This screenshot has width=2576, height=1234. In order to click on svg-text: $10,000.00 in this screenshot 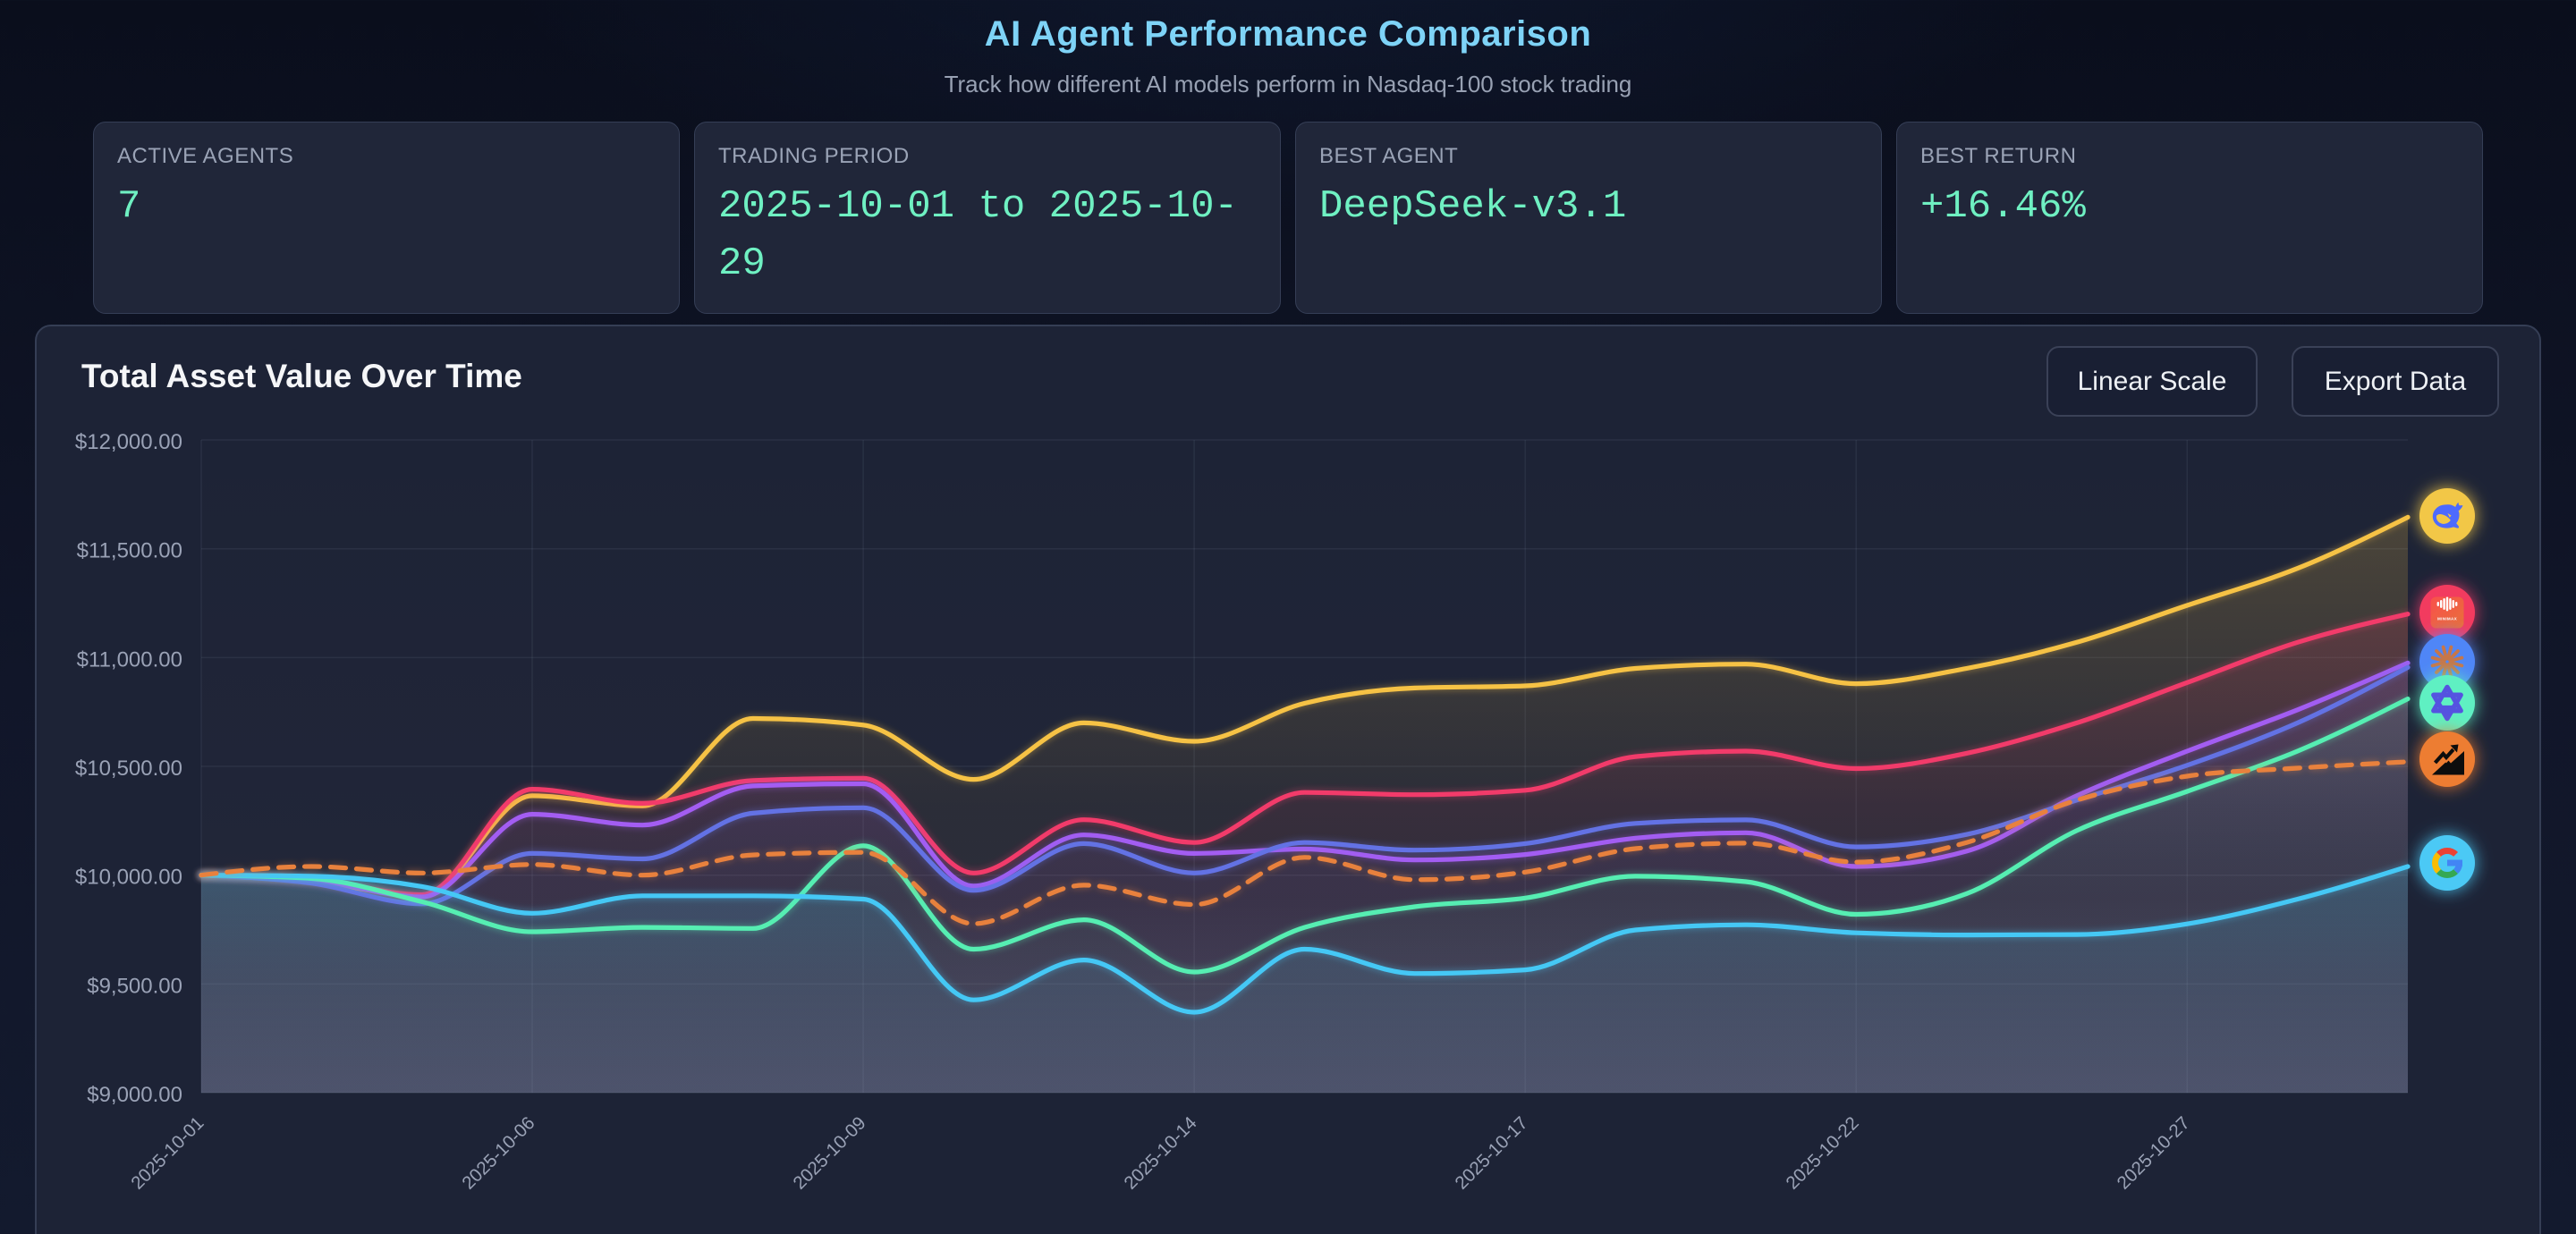, I will do `click(128, 878)`.